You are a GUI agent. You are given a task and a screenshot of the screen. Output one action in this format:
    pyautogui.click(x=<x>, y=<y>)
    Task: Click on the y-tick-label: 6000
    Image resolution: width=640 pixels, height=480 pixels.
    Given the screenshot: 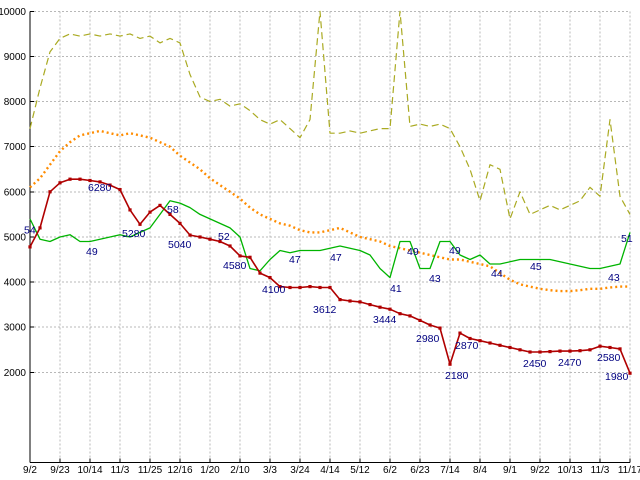 What is the action you would take?
    pyautogui.click(x=15, y=192)
    